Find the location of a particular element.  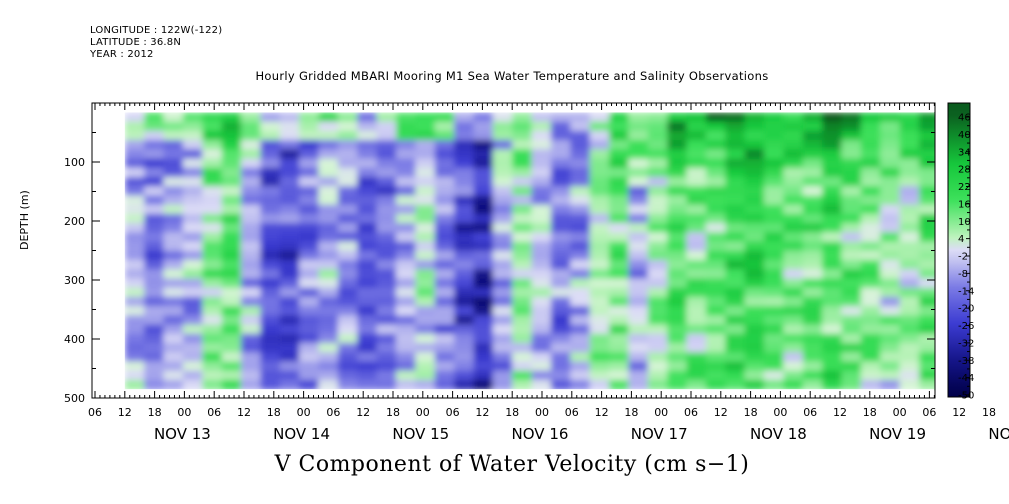

colorbar-label: -26 is located at coordinates (966, 326).